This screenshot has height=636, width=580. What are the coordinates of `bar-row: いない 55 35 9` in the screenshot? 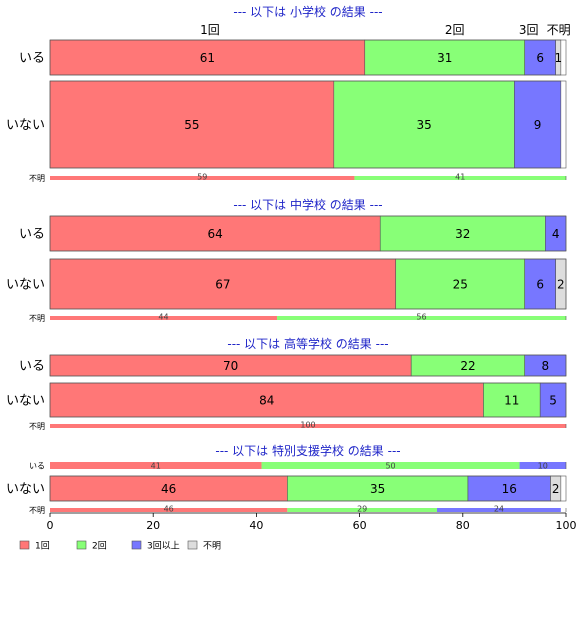 It's located at (286, 124).